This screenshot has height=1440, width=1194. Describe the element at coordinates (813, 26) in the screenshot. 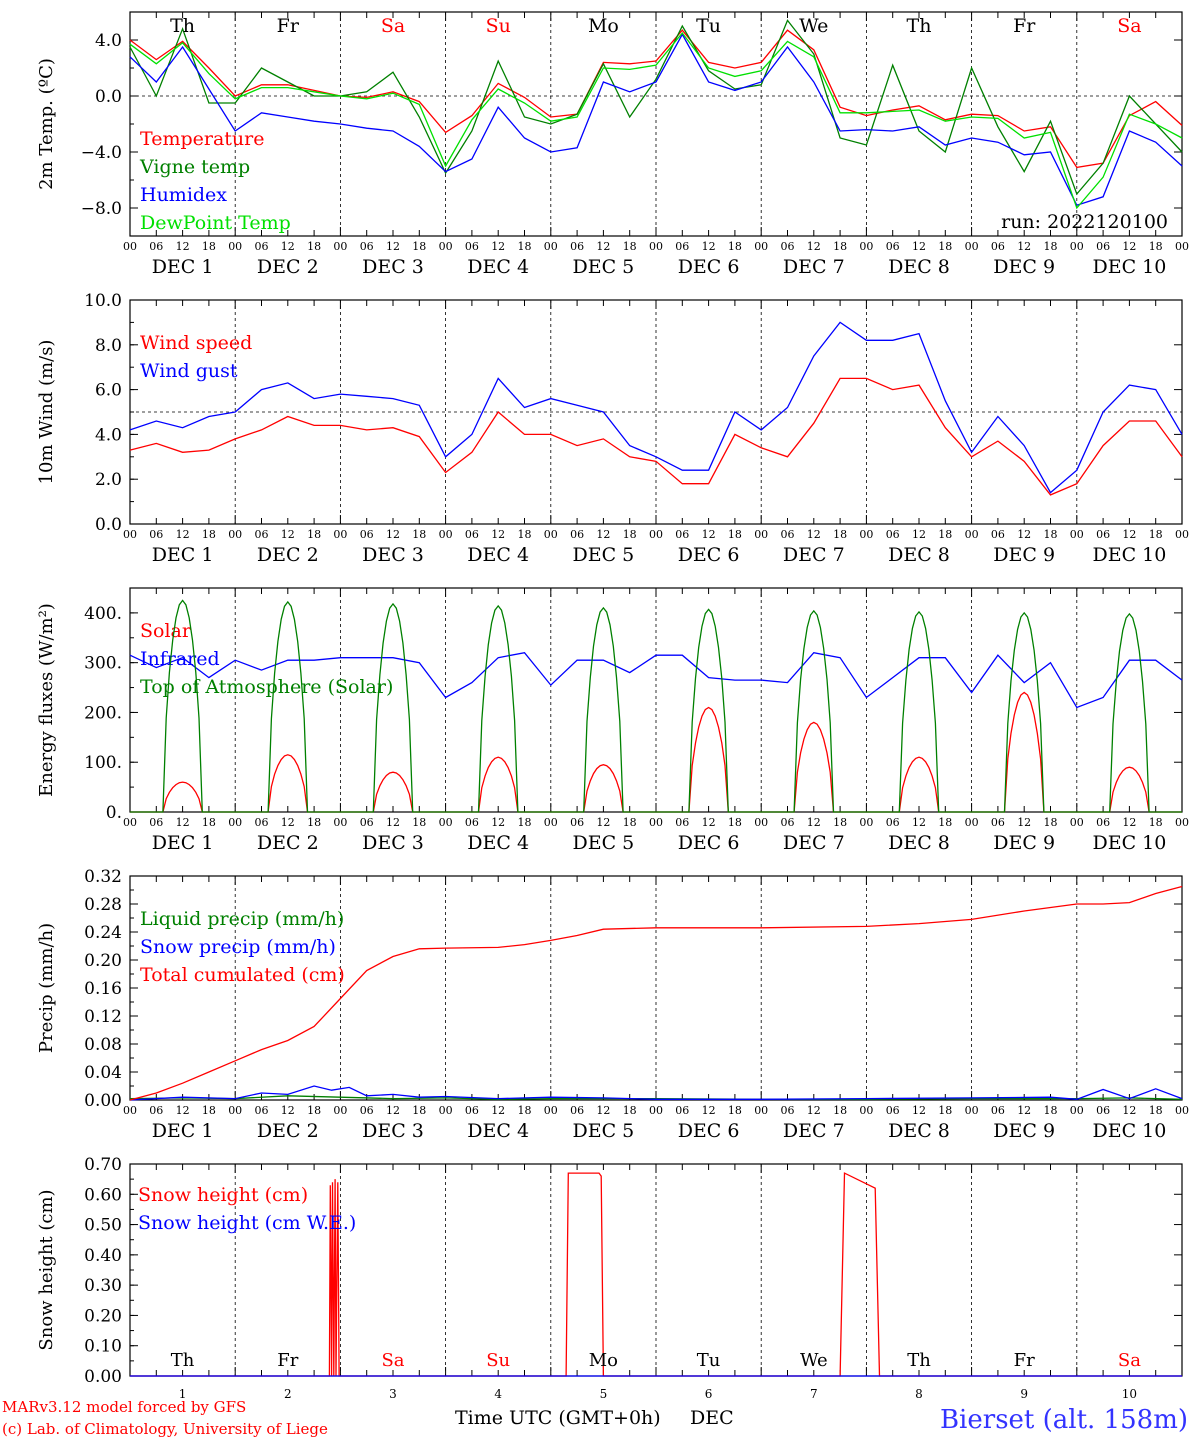

I see `weekday-label: We` at that location.